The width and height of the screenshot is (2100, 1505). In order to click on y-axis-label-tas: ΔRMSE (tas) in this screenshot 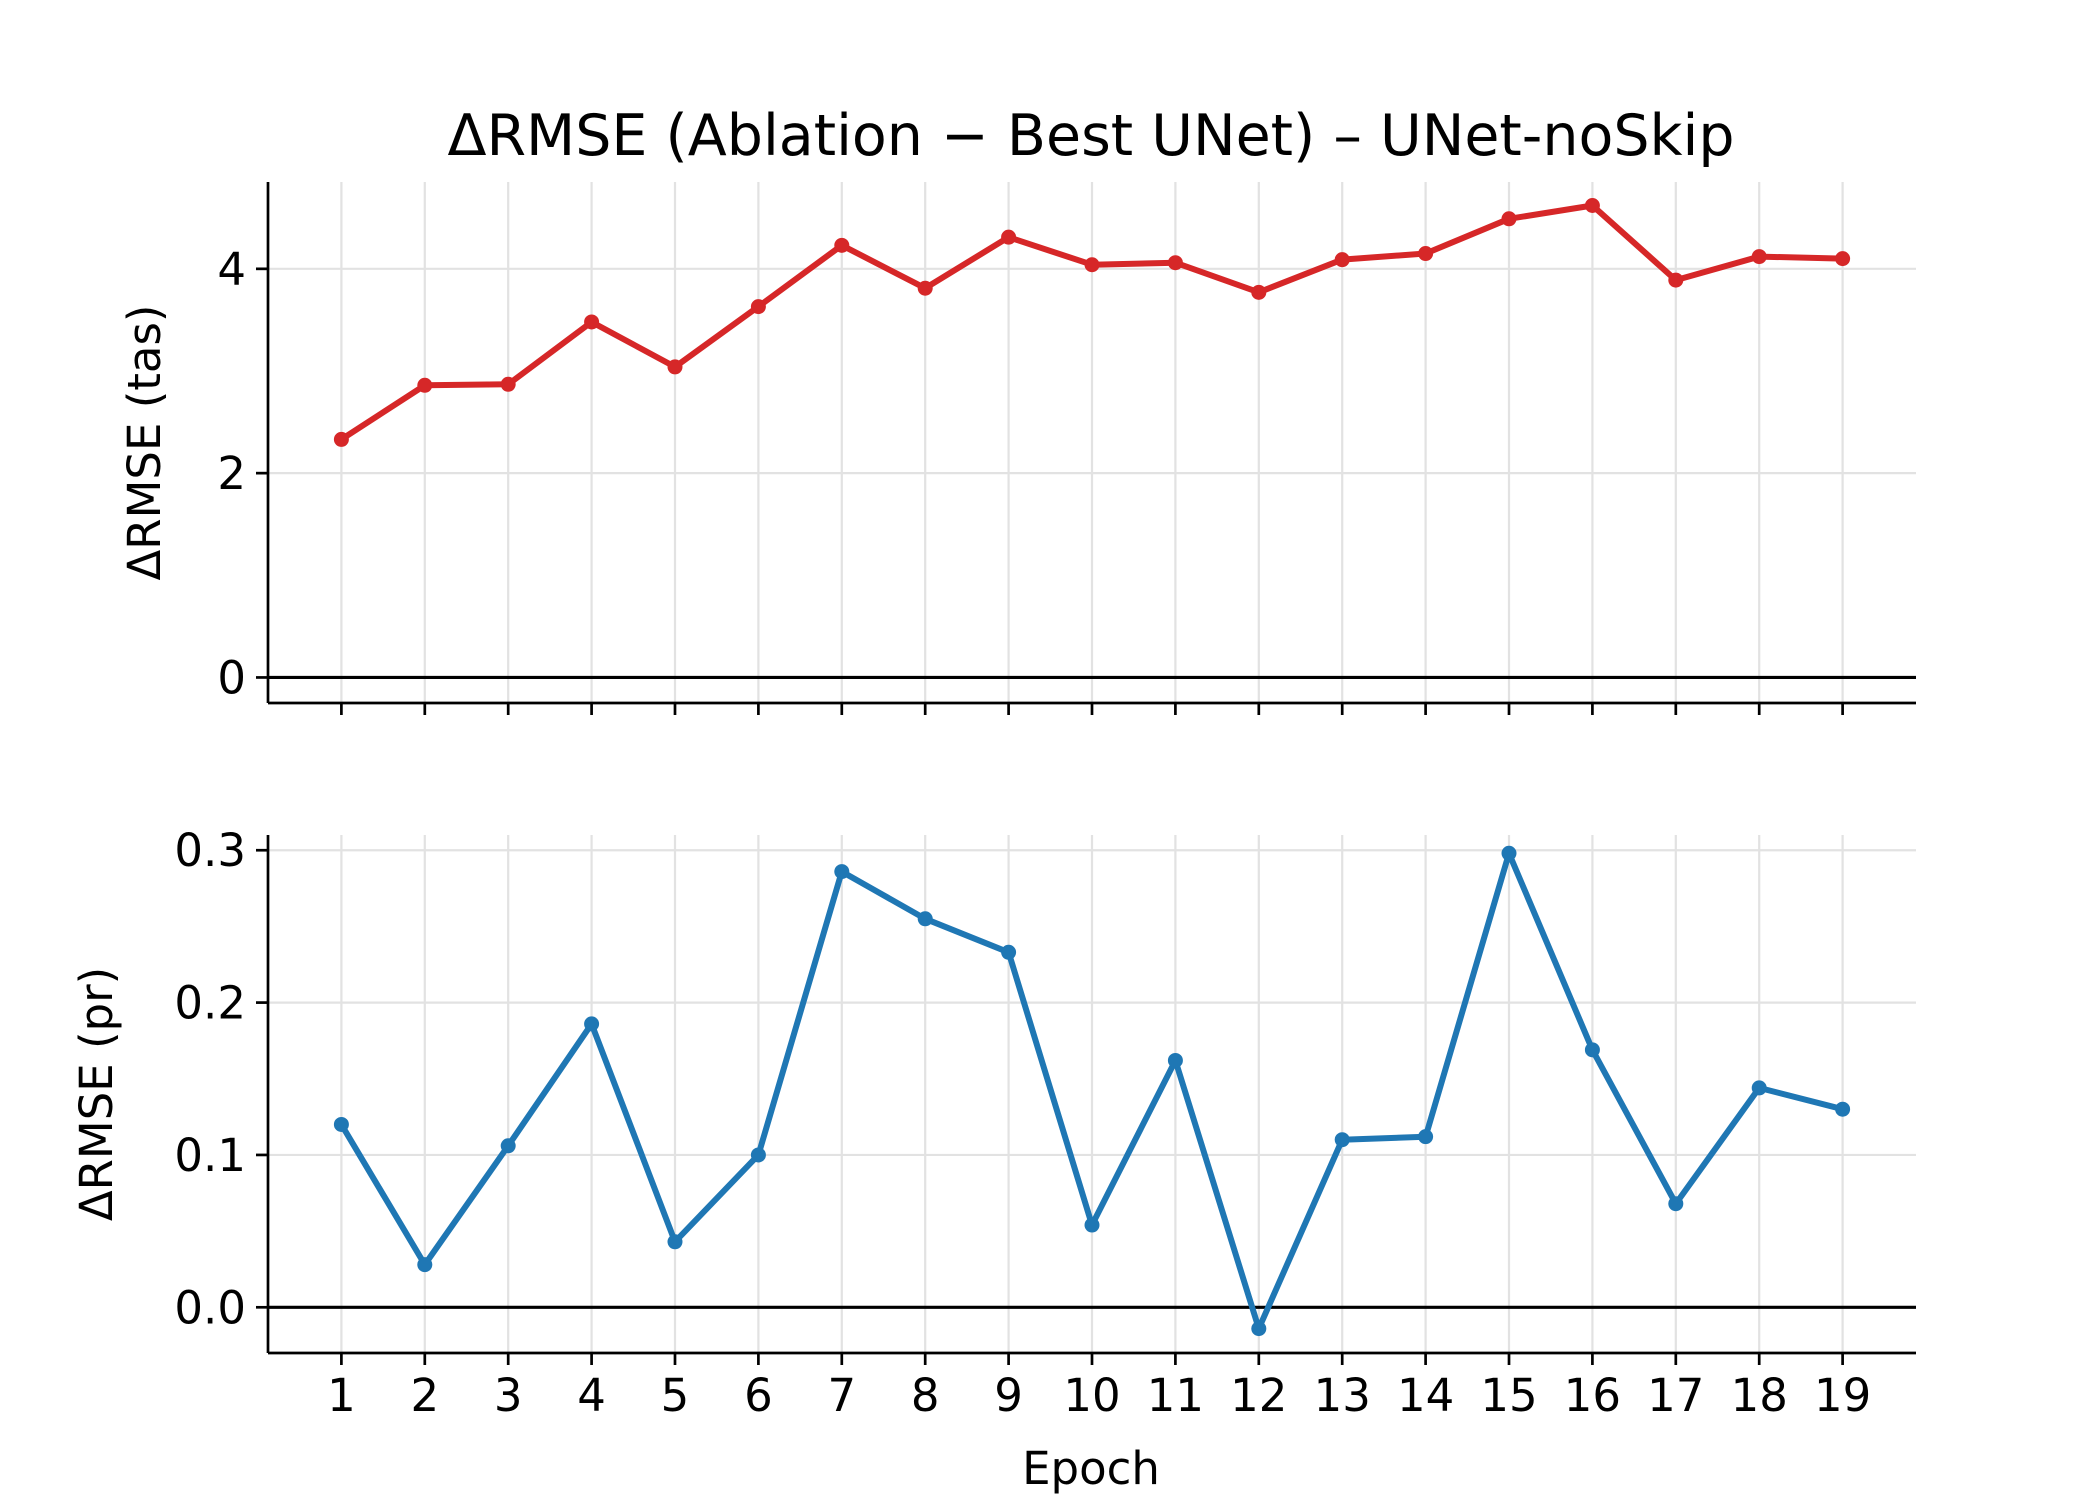, I will do `click(144, 443)`.